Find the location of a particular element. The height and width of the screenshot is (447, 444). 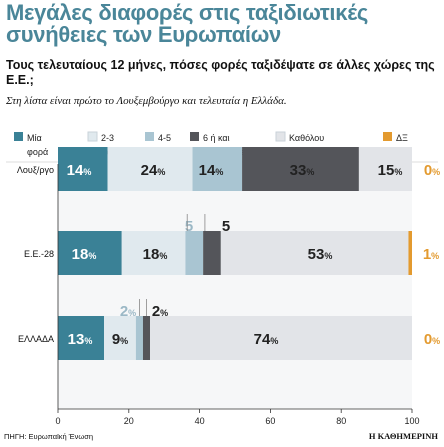

value-label: 9% is located at coordinates (120, 339).